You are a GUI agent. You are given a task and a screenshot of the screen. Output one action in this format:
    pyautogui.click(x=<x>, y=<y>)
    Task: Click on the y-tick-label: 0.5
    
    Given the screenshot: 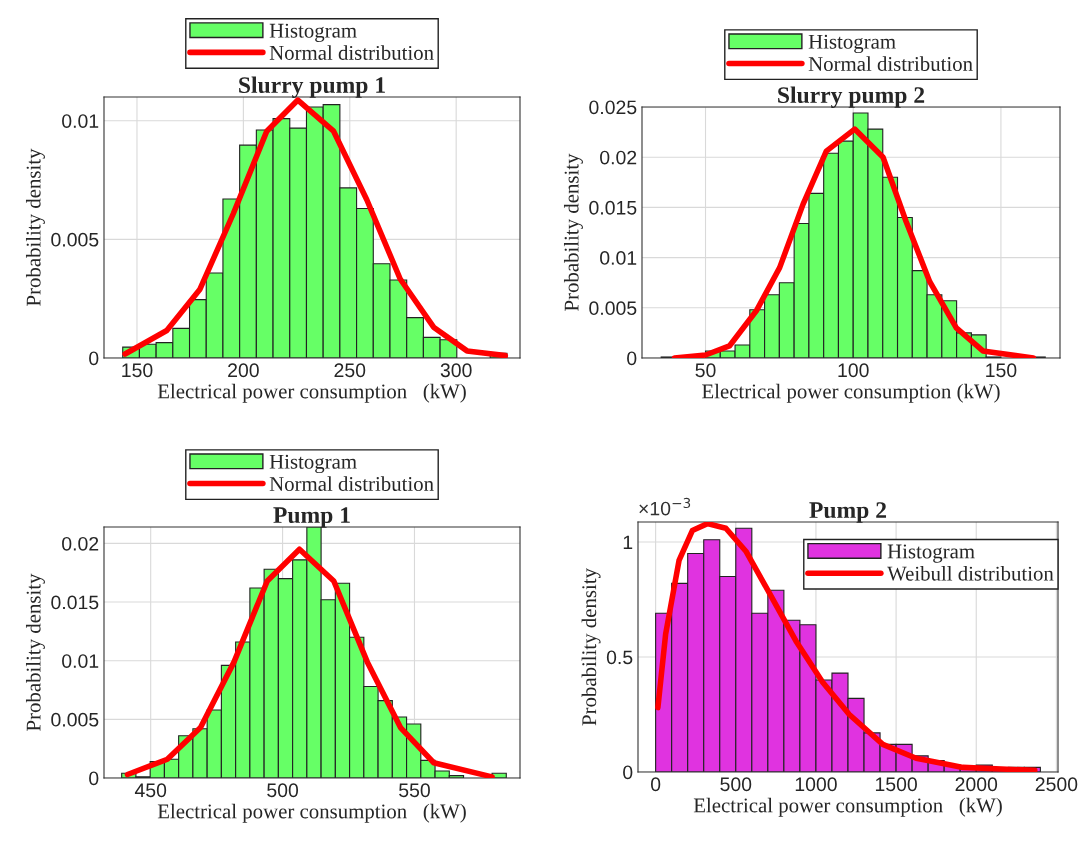 What is the action you would take?
    pyautogui.click(x=619, y=657)
    